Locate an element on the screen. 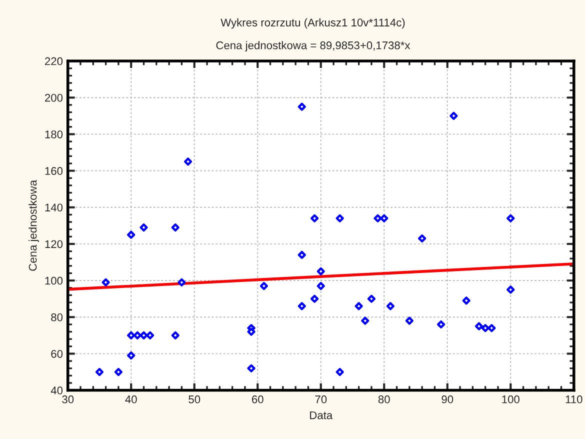  y-tick-label: 100 is located at coordinates (54, 280).